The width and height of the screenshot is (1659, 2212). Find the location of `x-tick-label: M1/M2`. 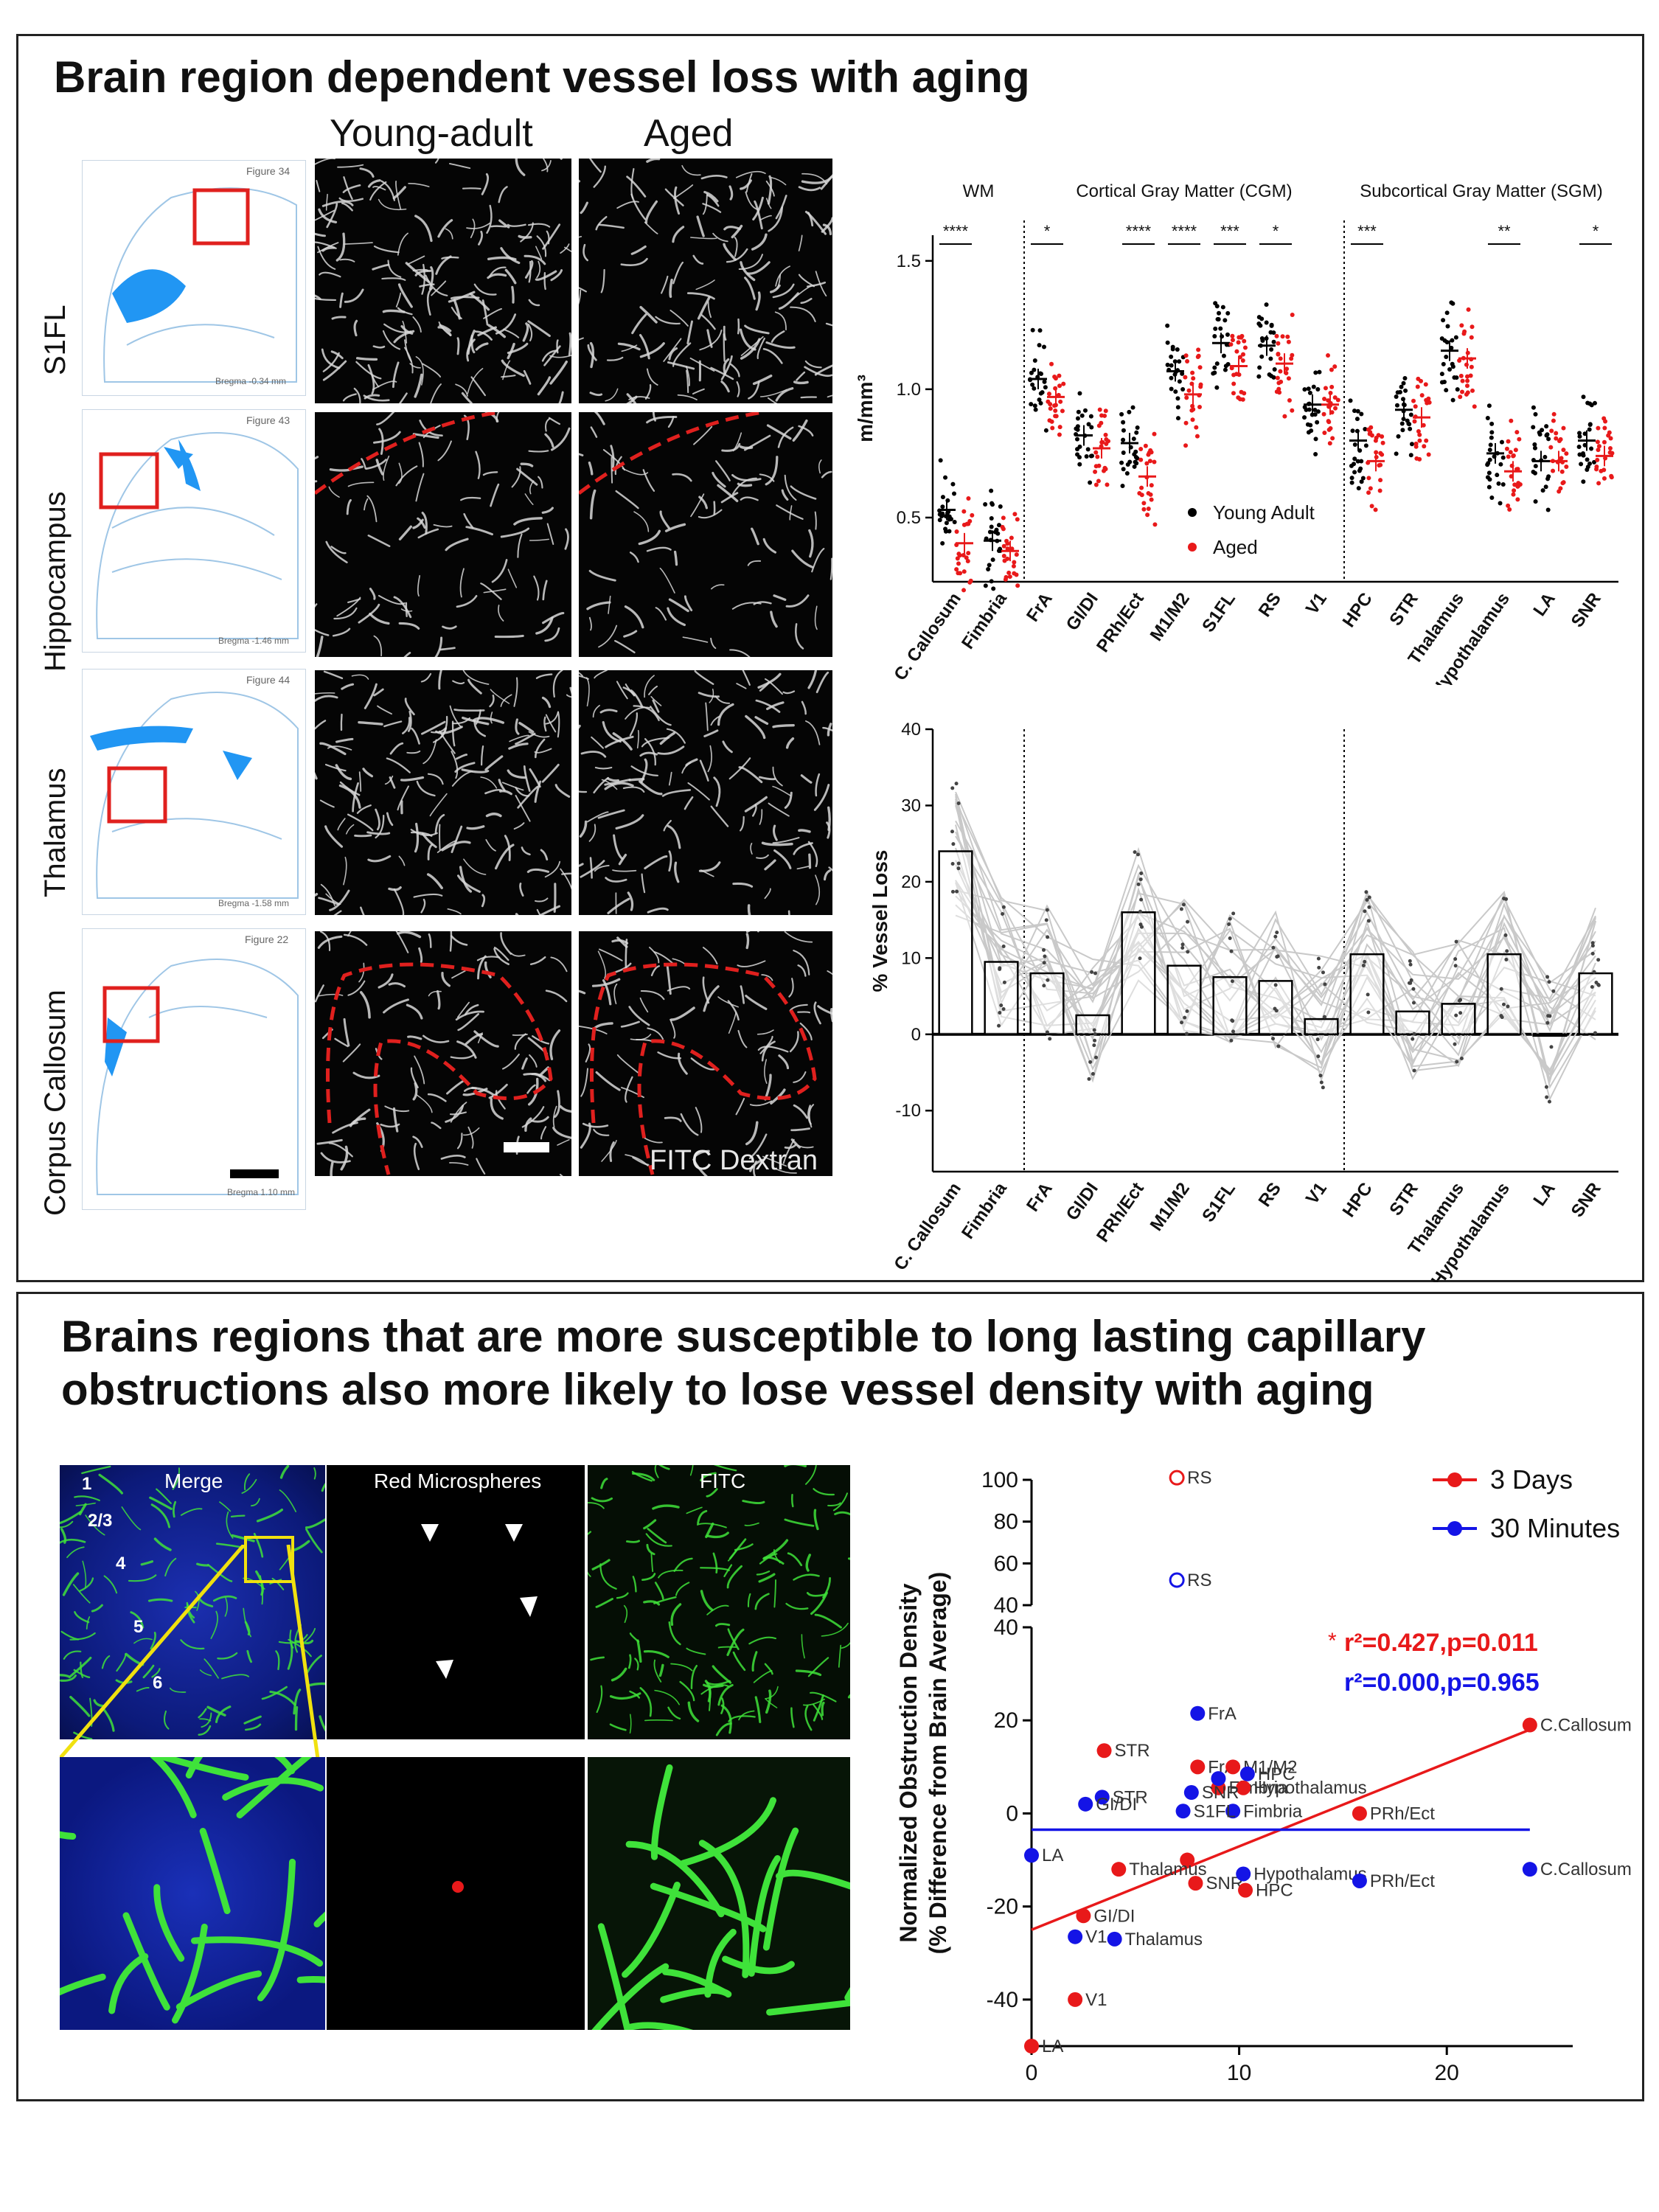

x-tick-label: M1/M2 is located at coordinates (1170, 1207).